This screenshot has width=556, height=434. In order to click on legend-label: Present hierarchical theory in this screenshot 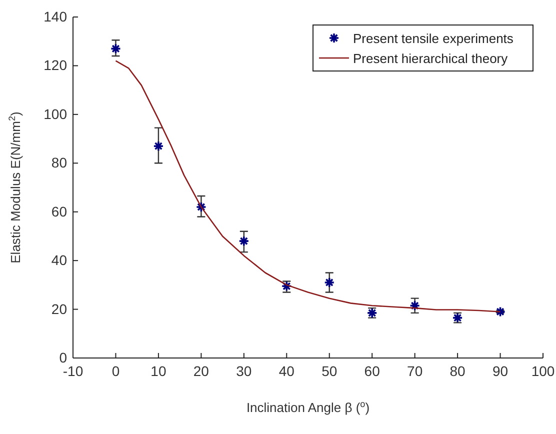, I will do `click(430, 58)`.